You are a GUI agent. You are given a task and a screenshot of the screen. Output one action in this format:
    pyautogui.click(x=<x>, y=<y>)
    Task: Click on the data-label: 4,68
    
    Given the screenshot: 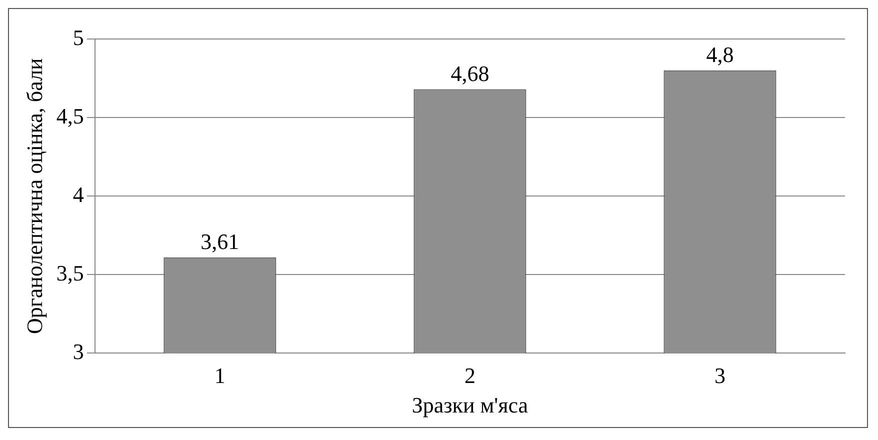 What is the action you would take?
    pyautogui.click(x=470, y=73)
    